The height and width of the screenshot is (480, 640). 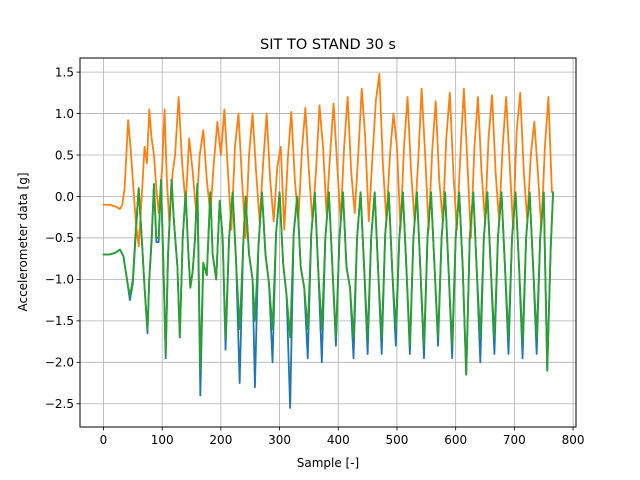 What do you see at coordinates (59, 238) in the screenshot?
I see `y-tick-label: −0.5` at bounding box center [59, 238].